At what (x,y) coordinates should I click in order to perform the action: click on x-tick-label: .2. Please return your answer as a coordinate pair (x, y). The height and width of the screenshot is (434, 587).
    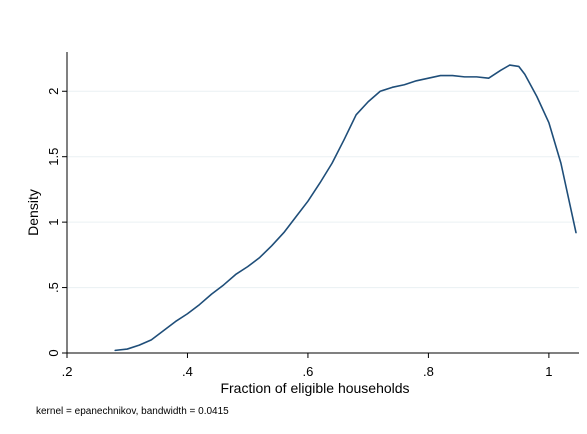
    Looking at the image, I should click on (67, 371).